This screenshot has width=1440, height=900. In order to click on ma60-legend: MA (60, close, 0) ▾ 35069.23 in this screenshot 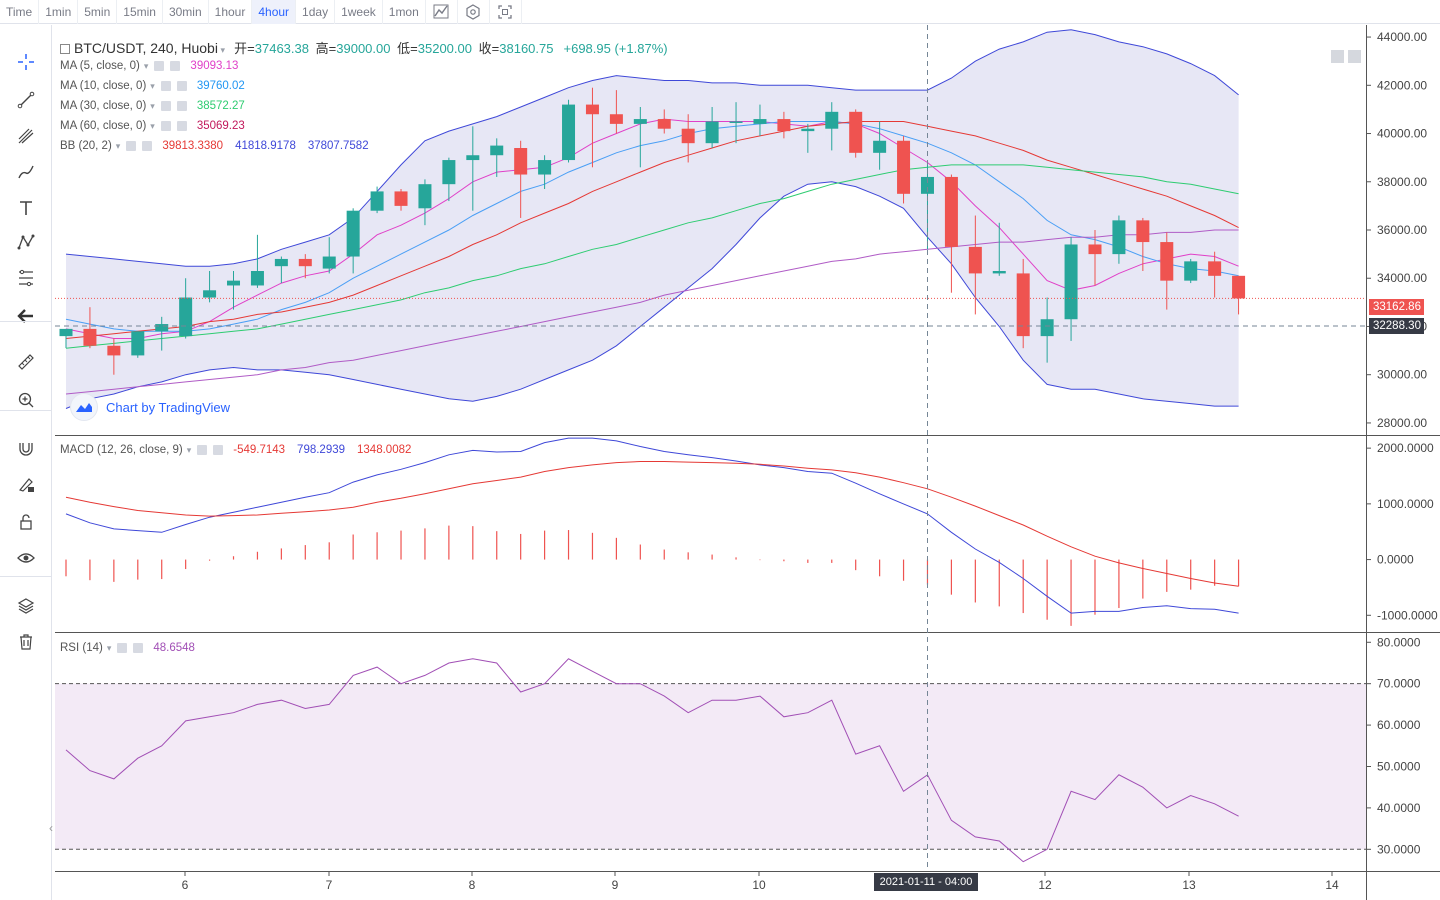, I will do `click(152, 126)`.